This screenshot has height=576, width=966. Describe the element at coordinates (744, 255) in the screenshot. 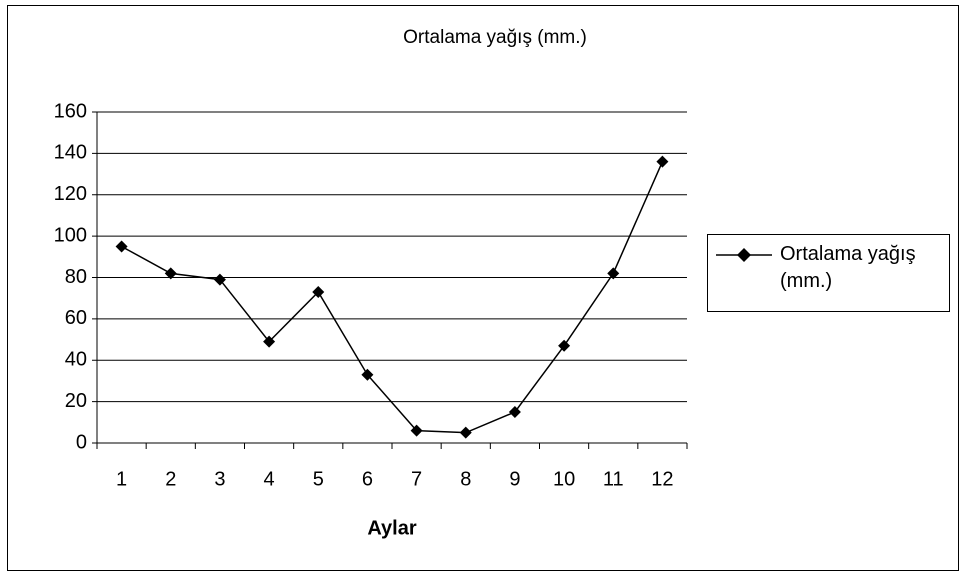

I see `legend-marker` at that location.